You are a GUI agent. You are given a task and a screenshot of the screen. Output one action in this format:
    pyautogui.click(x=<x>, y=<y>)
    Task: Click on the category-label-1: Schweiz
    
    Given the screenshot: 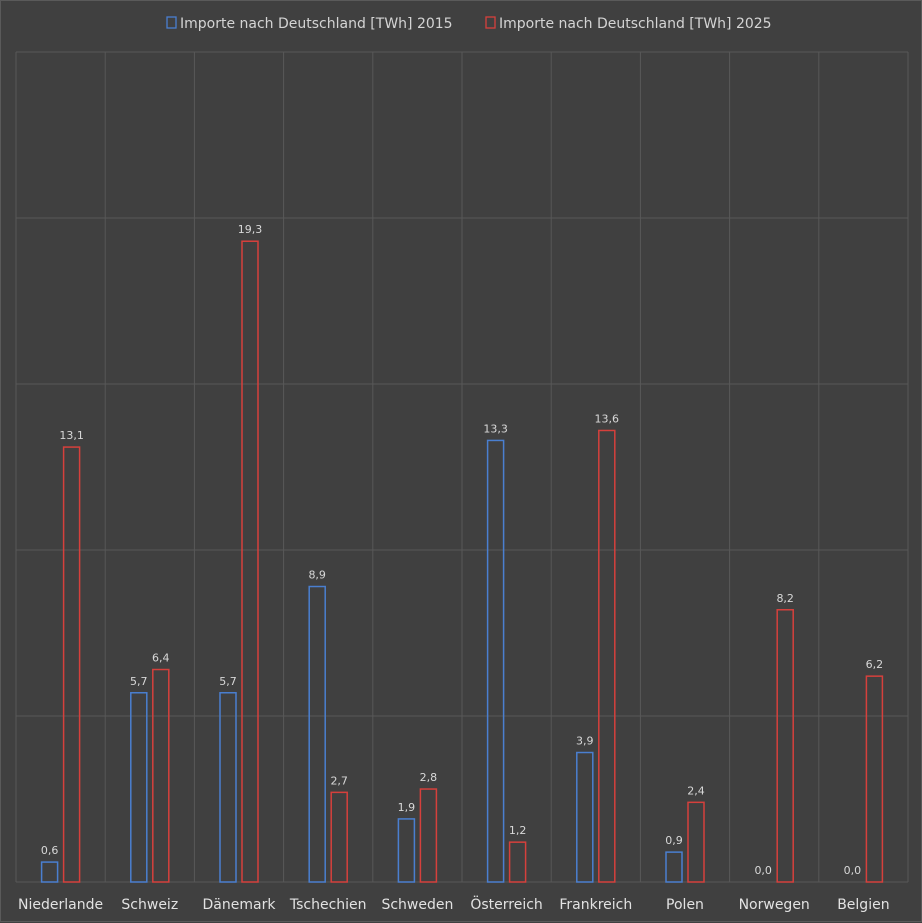 What is the action you would take?
    pyautogui.click(x=149, y=905)
    